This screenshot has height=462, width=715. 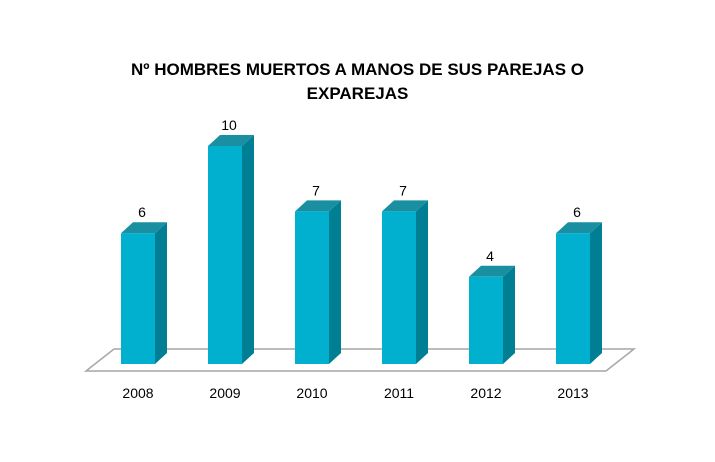 I want to click on bar-2010, so click(x=318, y=282).